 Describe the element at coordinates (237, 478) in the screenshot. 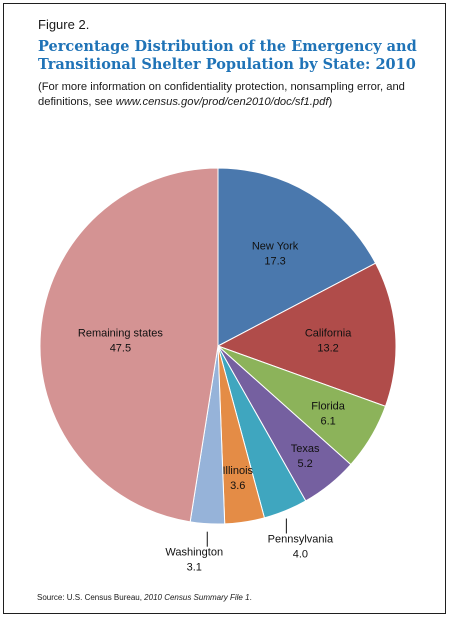

I see `pie-label-illinois: Illinois 3.6` at that location.